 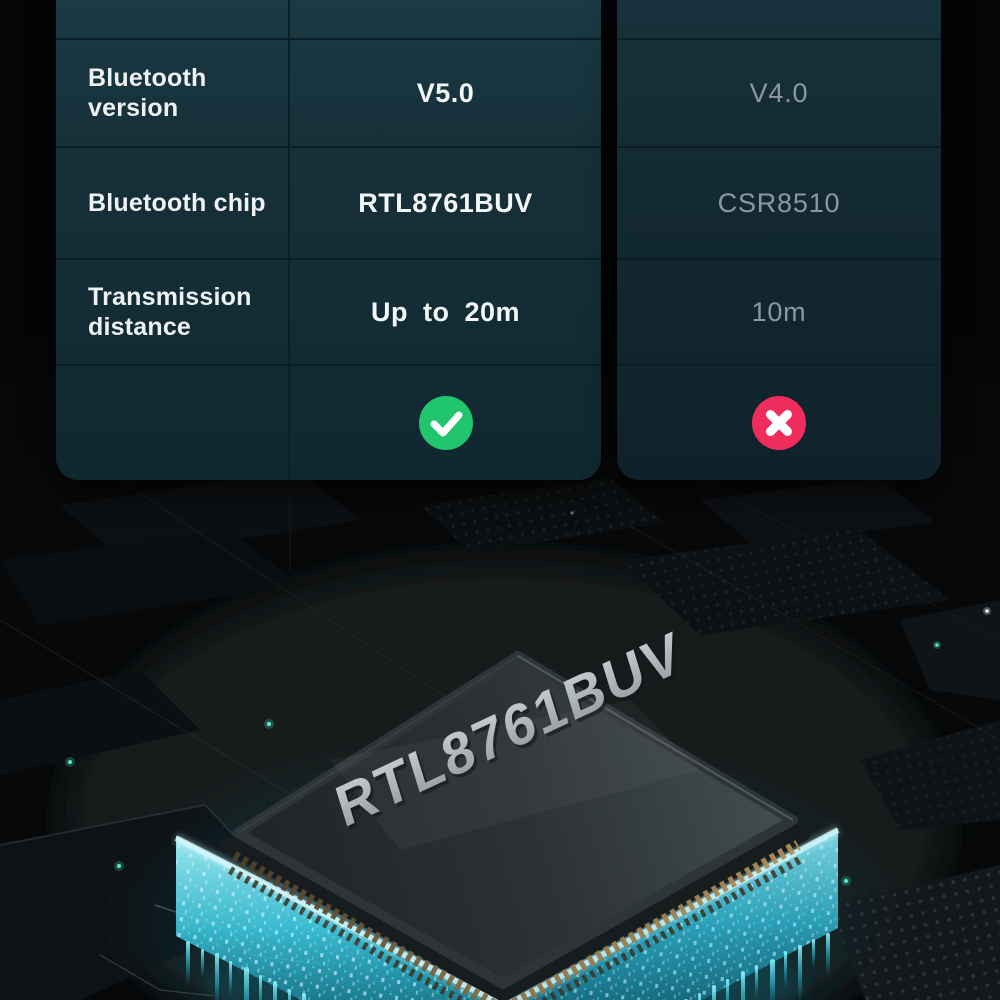 I want to click on competitor-verdict-cell, so click(x=779, y=422).